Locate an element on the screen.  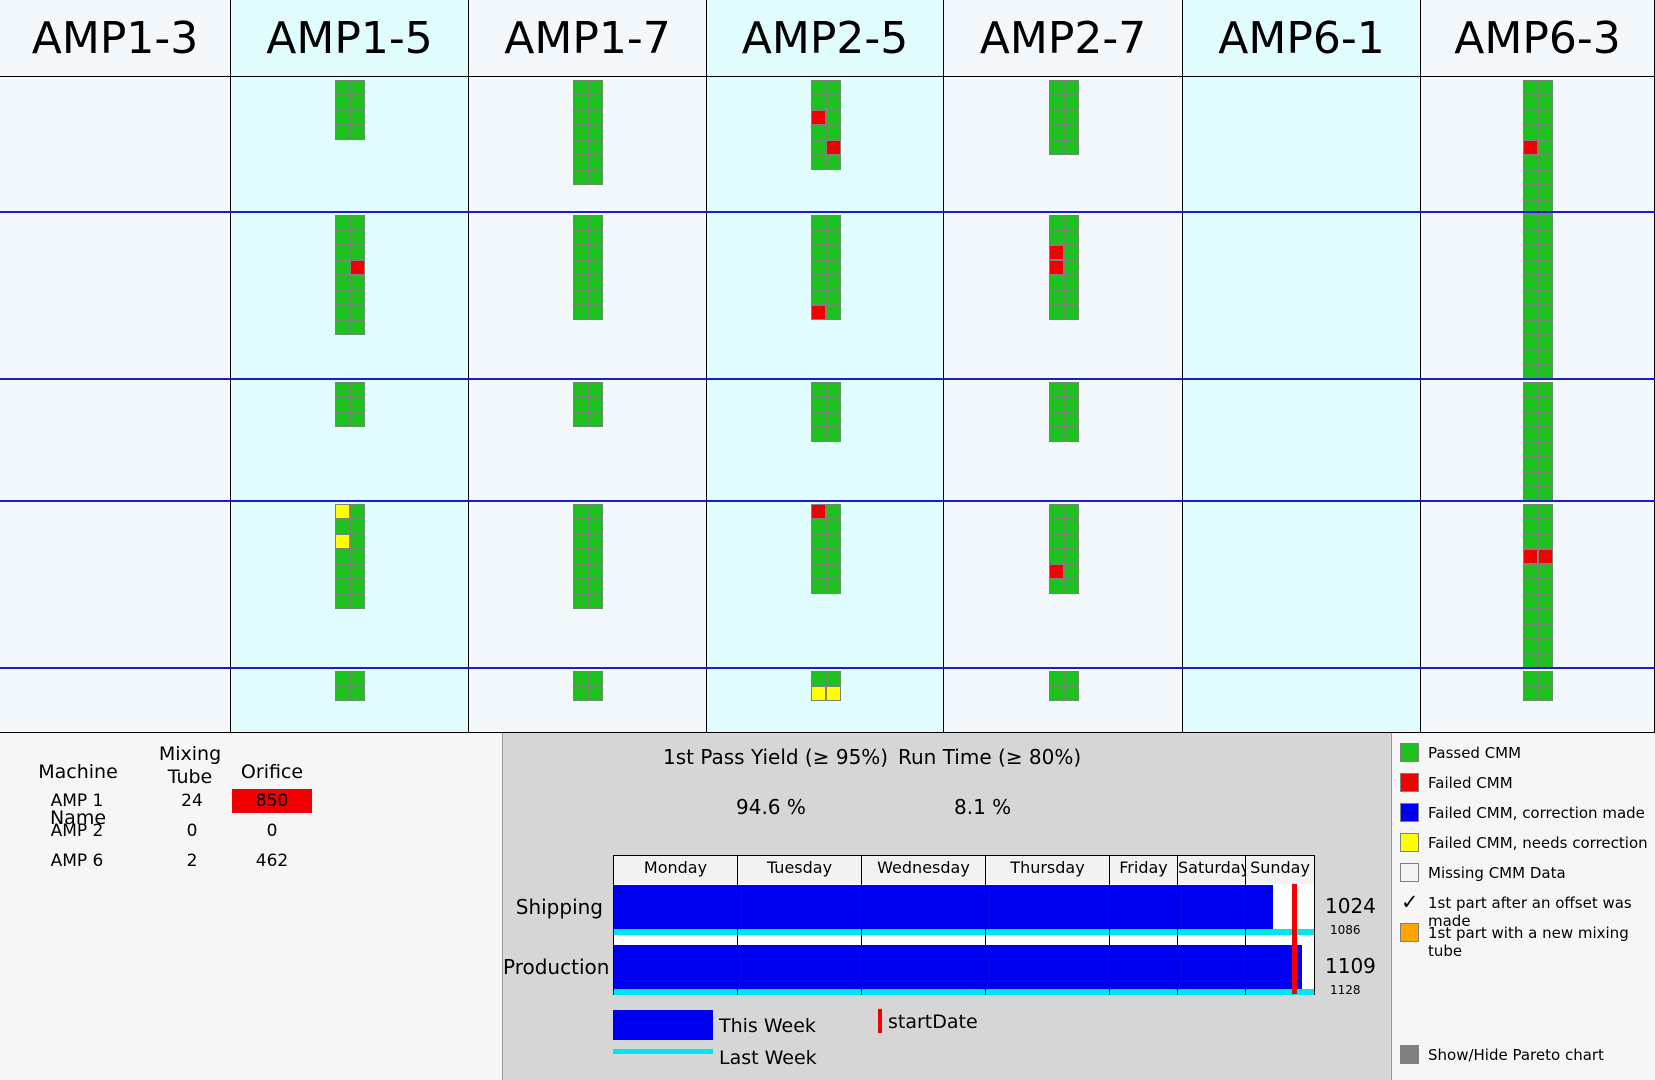
pareto-toggle-label: Show/Hide Pareto chart is located at coordinates (1516, 1055).